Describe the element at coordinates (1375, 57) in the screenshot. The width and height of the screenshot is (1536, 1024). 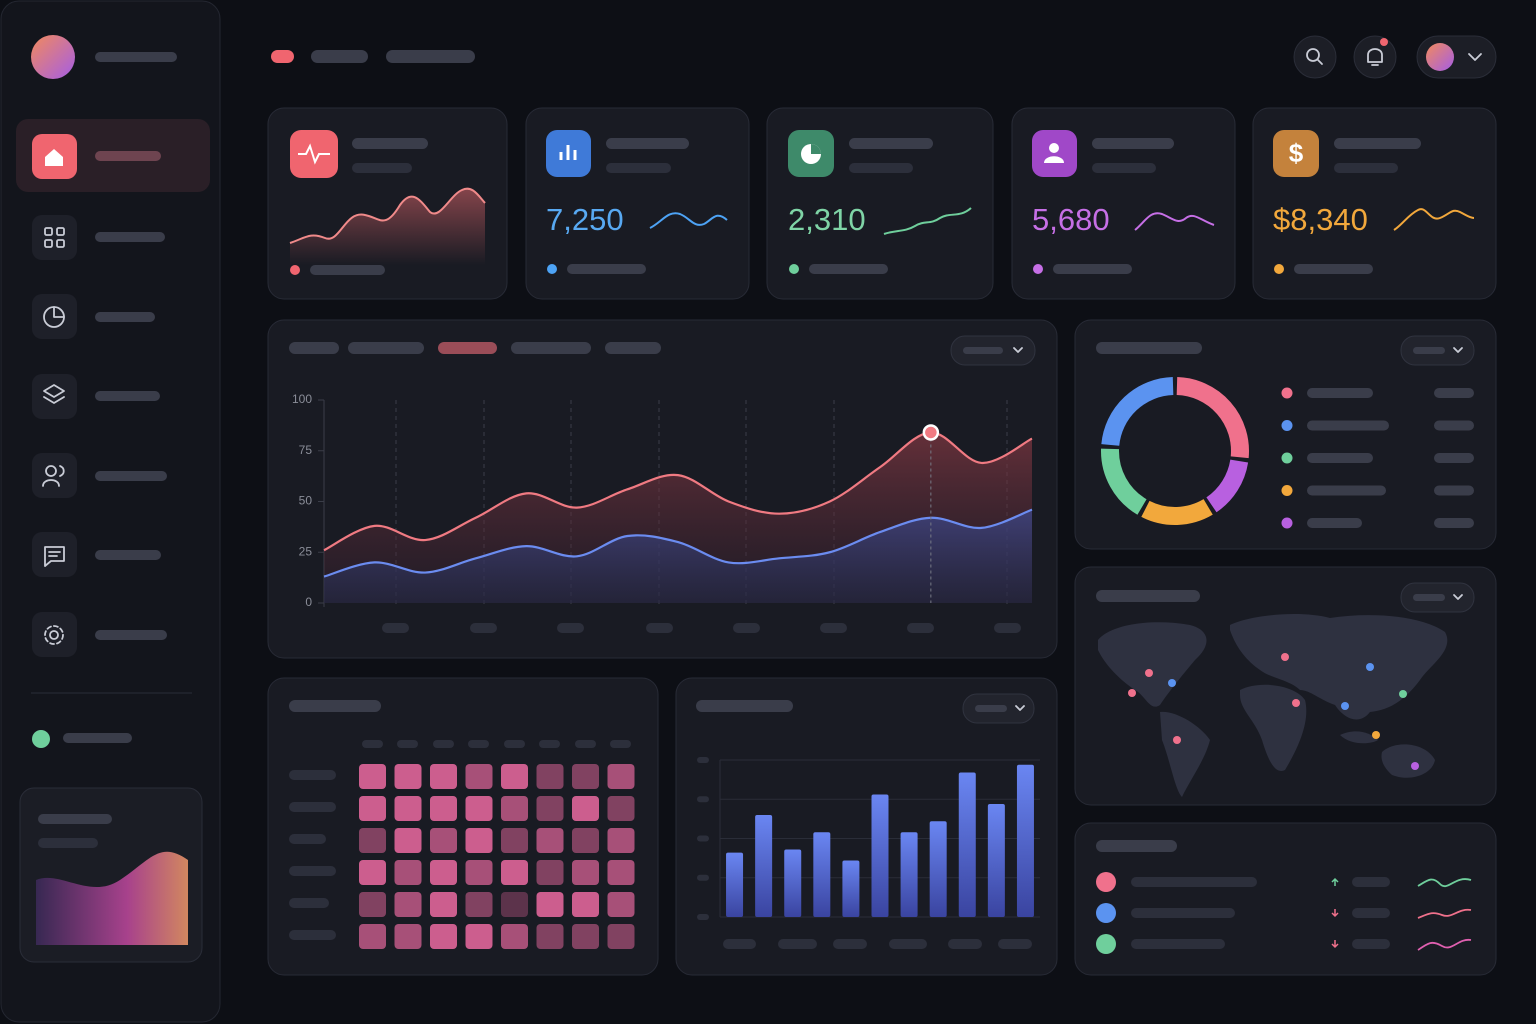
I see `notifications-button` at that location.